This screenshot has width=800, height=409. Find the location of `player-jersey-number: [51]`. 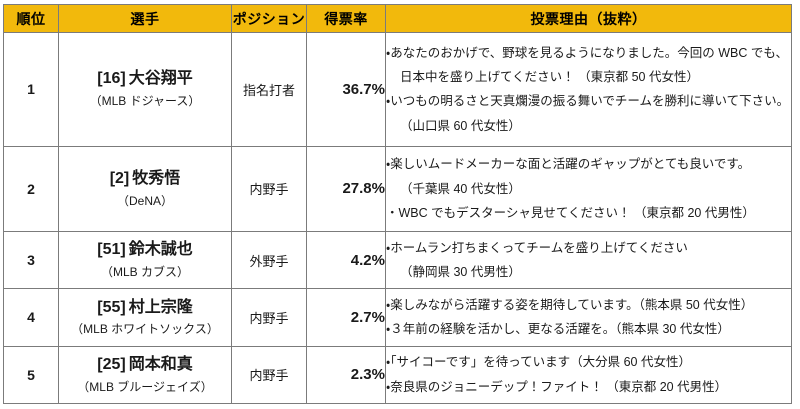

player-jersey-number: [51] is located at coordinates (111, 250).